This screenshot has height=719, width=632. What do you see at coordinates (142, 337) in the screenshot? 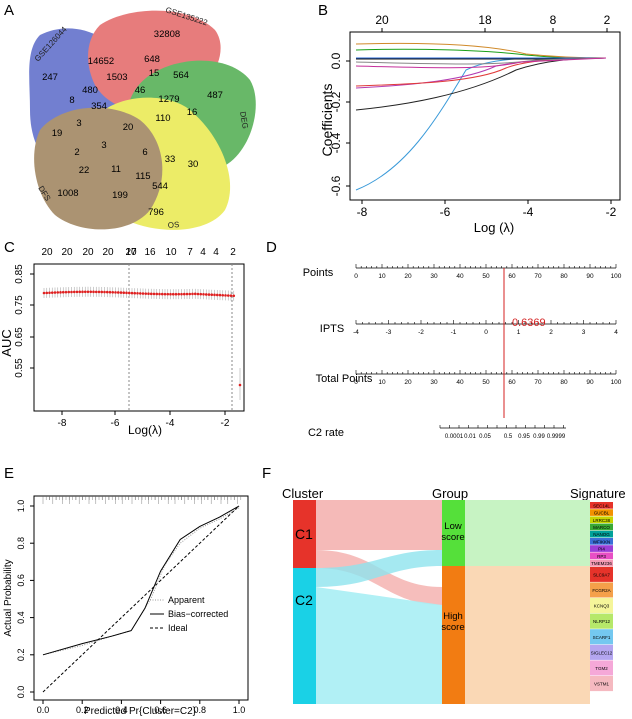
I see `cv-auc-points` at bounding box center [142, 337].